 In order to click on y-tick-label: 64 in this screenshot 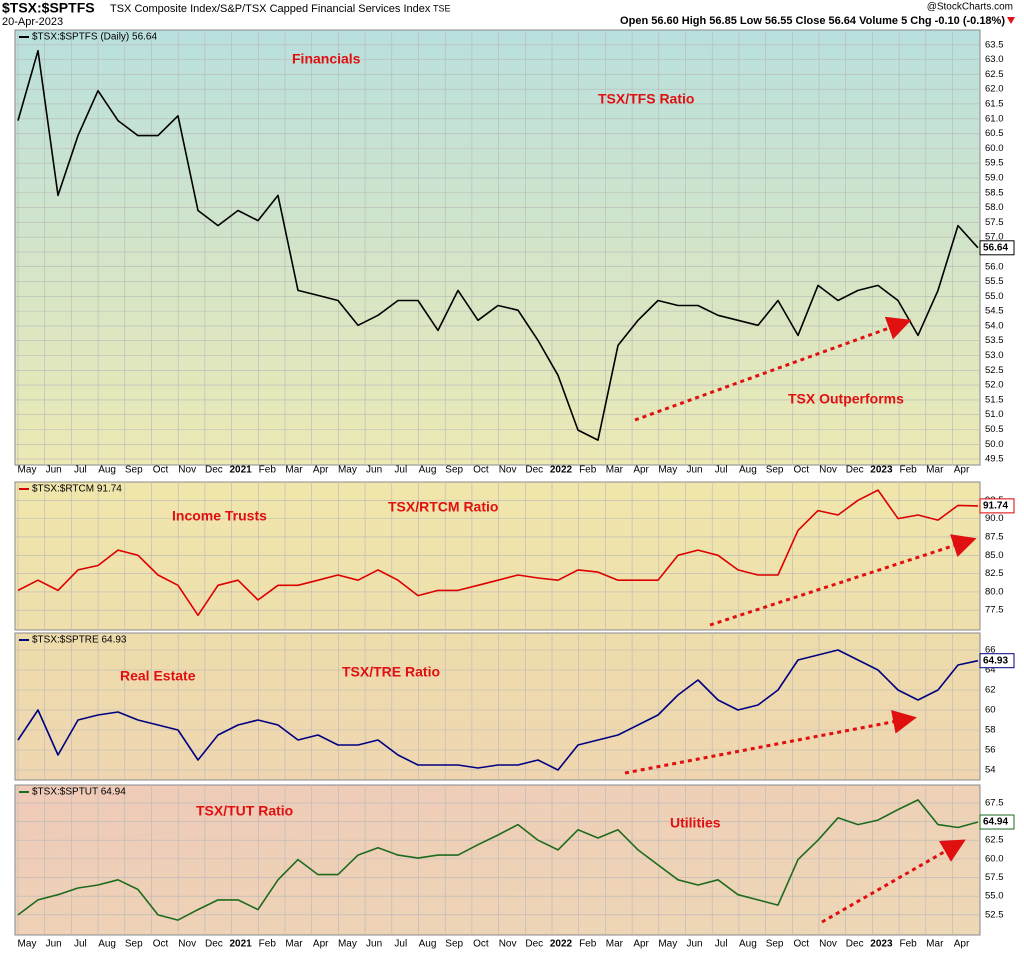, I will do `click(990, 670)`.